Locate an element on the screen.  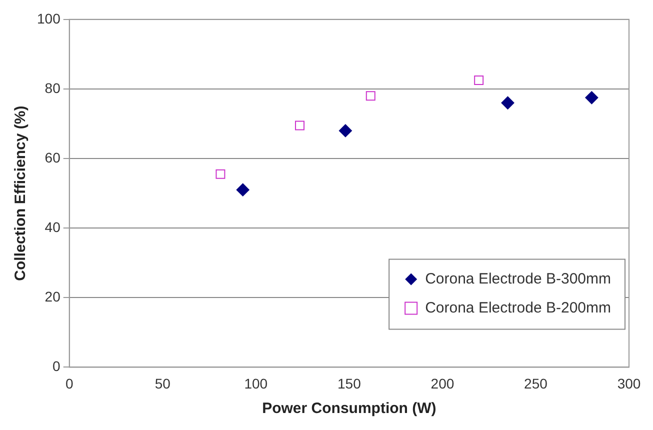
x-tick-label: 200 is located at coordinates (442, 383).